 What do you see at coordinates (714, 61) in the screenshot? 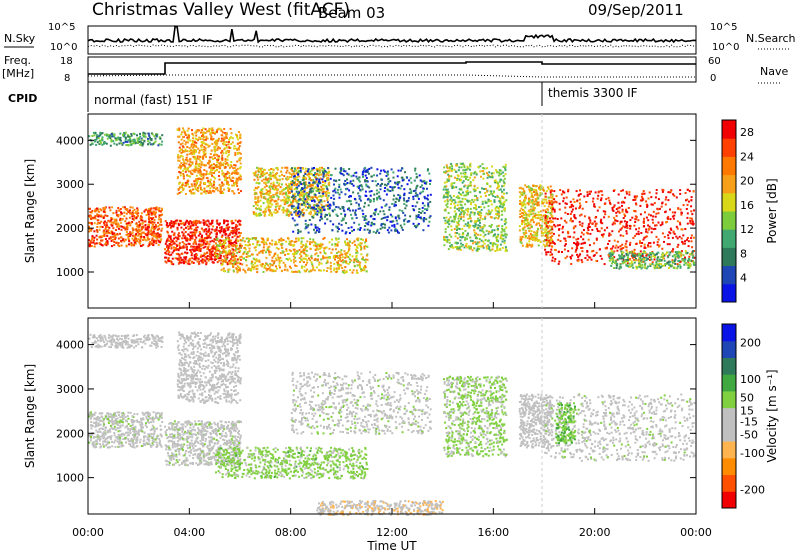
I see `nave-tick-top: 60` at bounding box center [714, 61].